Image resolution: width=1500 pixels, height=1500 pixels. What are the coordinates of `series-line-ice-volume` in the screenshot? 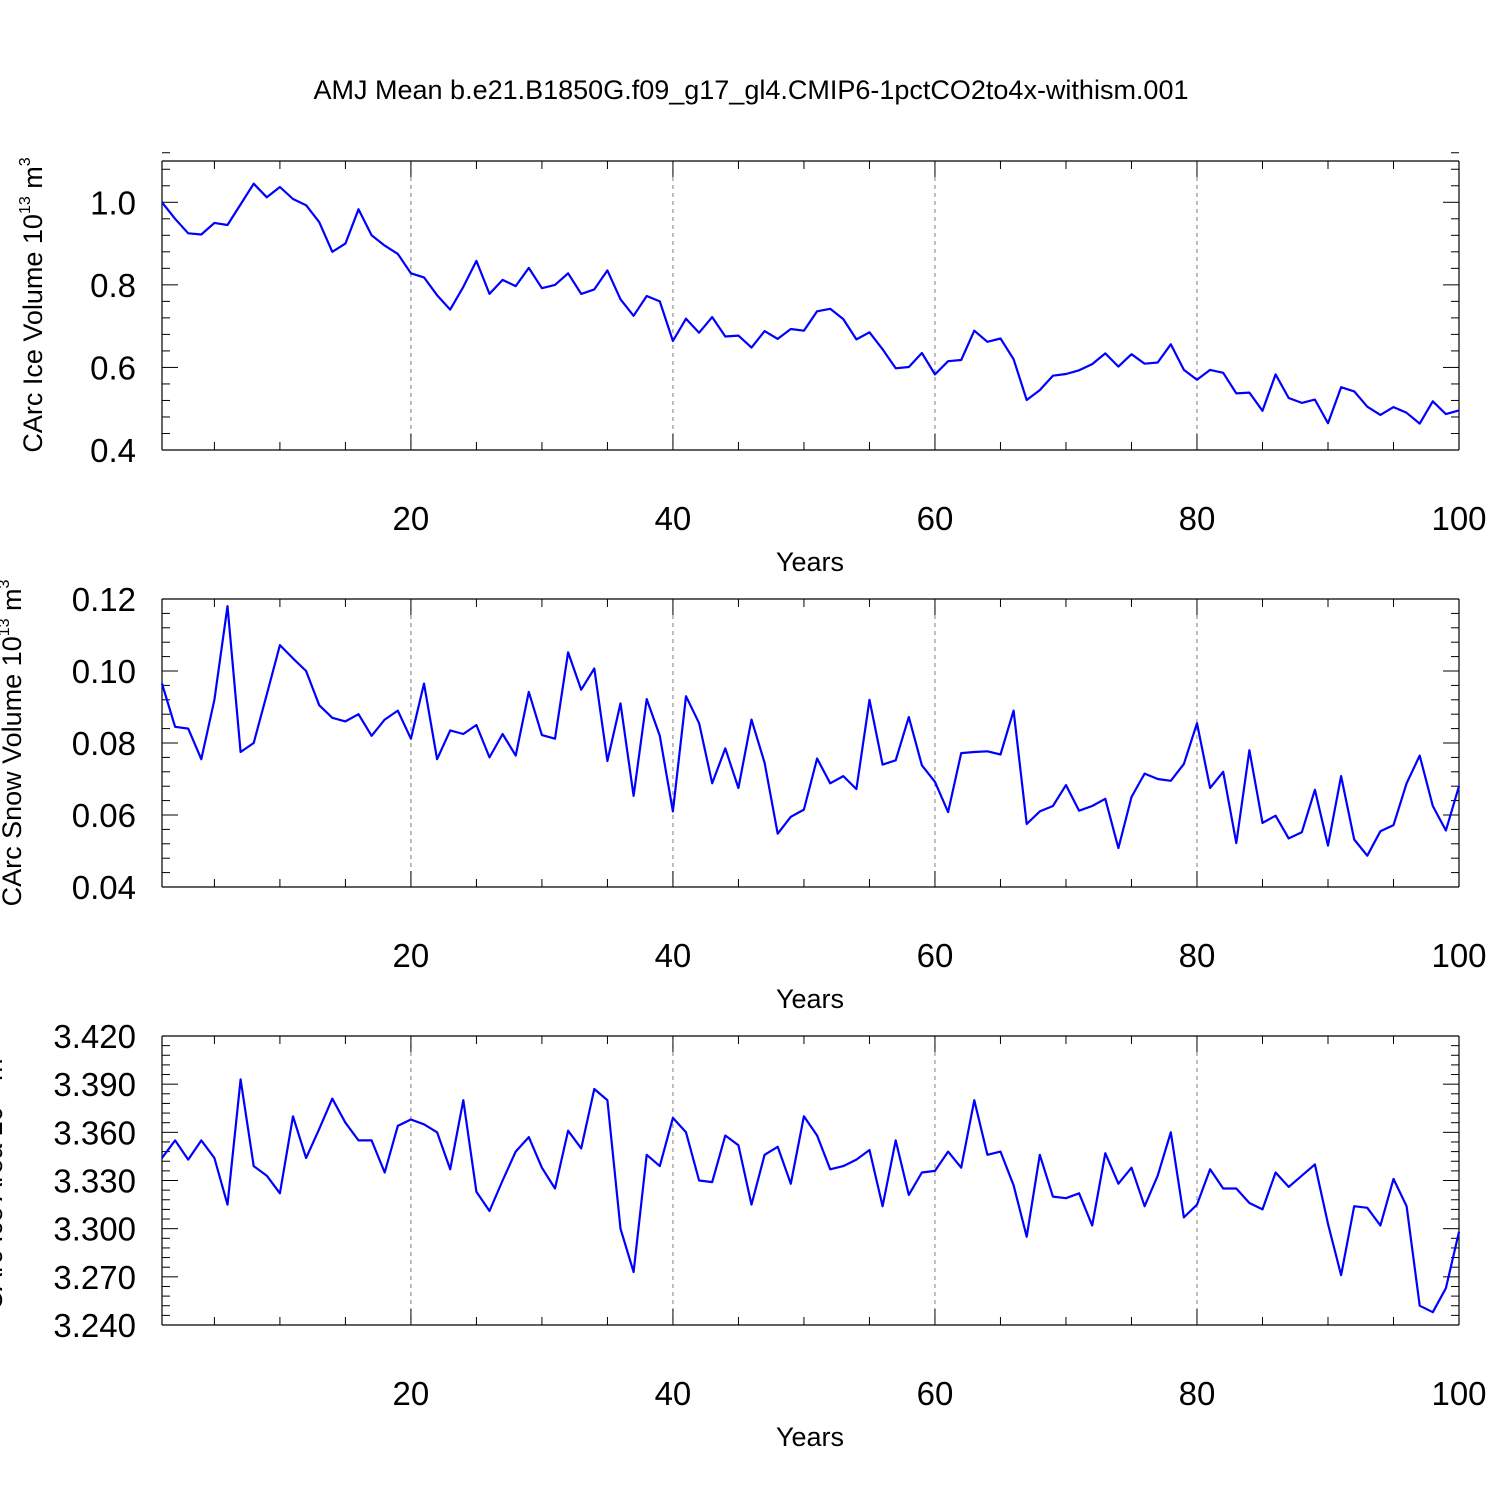 It's located at (810, 303).